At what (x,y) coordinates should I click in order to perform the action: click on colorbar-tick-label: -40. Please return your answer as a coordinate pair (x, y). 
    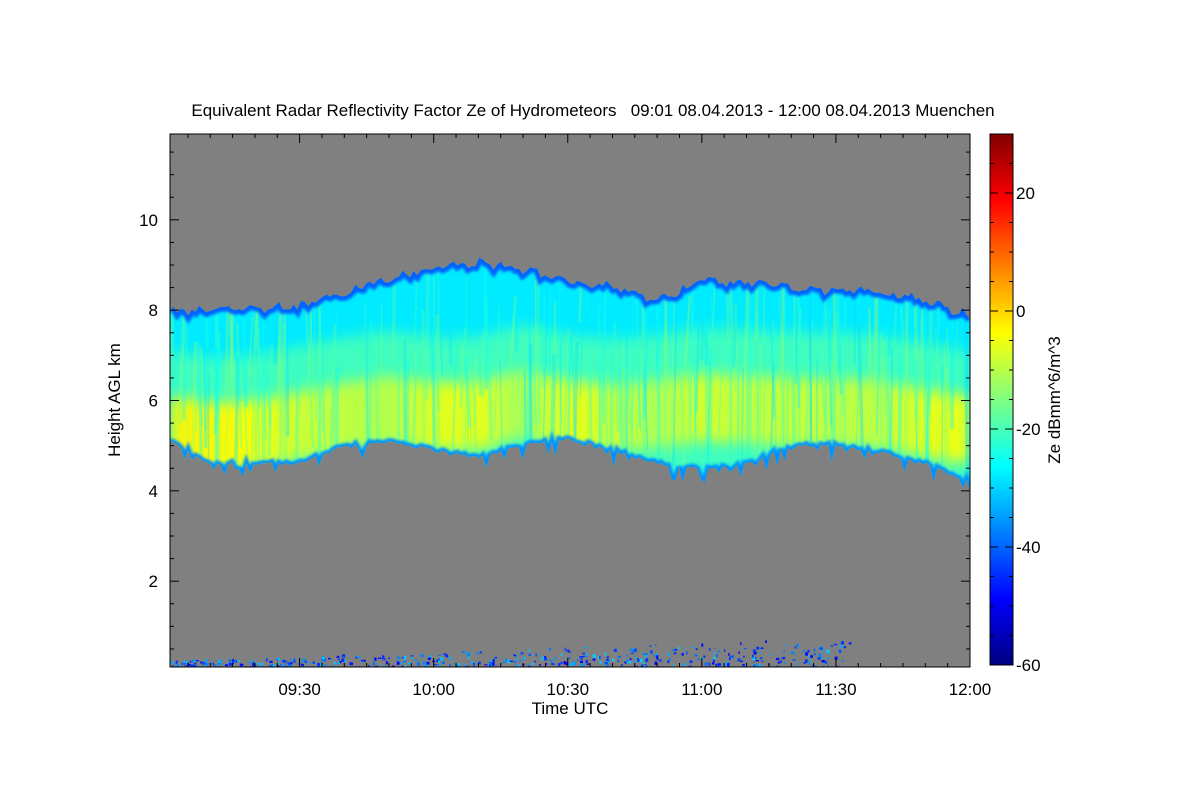
    Looking at the image, I should click on (1028, 547).